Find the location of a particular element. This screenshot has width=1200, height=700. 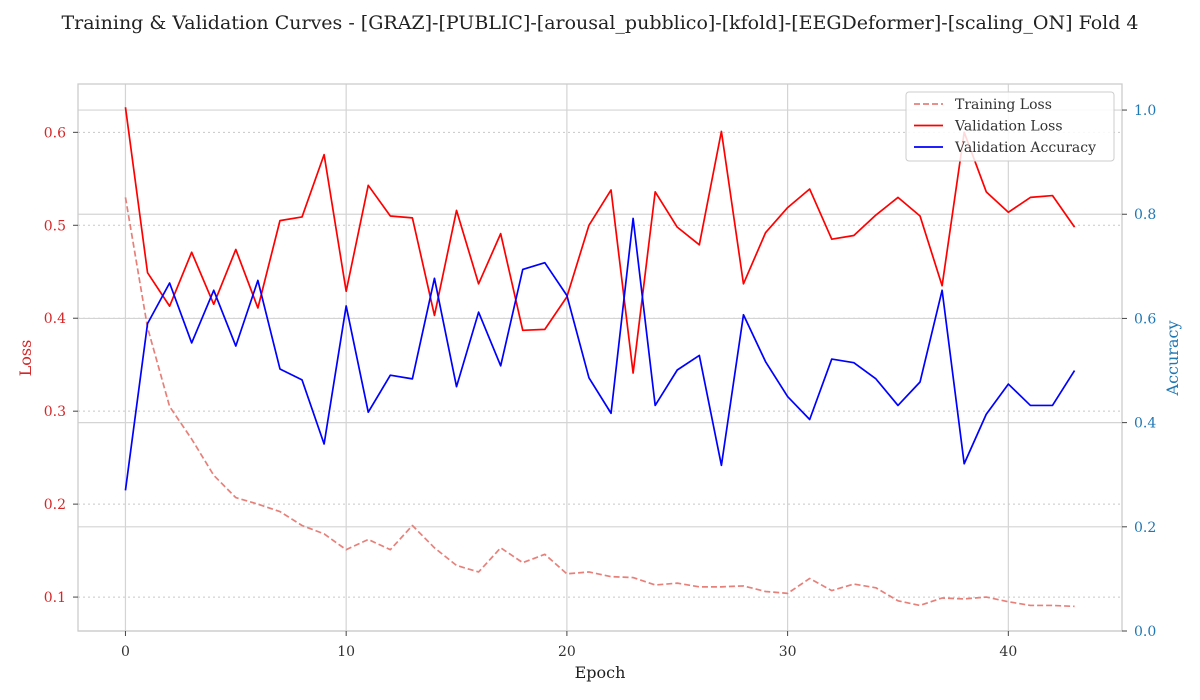

y-right-tick-label: 0.4 is located at coordinates (1145, 424).